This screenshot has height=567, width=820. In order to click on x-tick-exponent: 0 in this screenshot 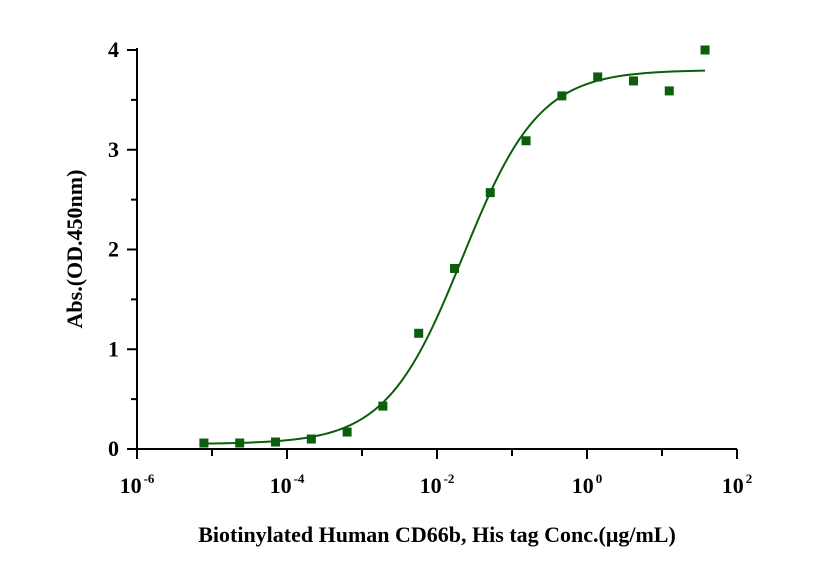, I will do `click(599, 478)`.